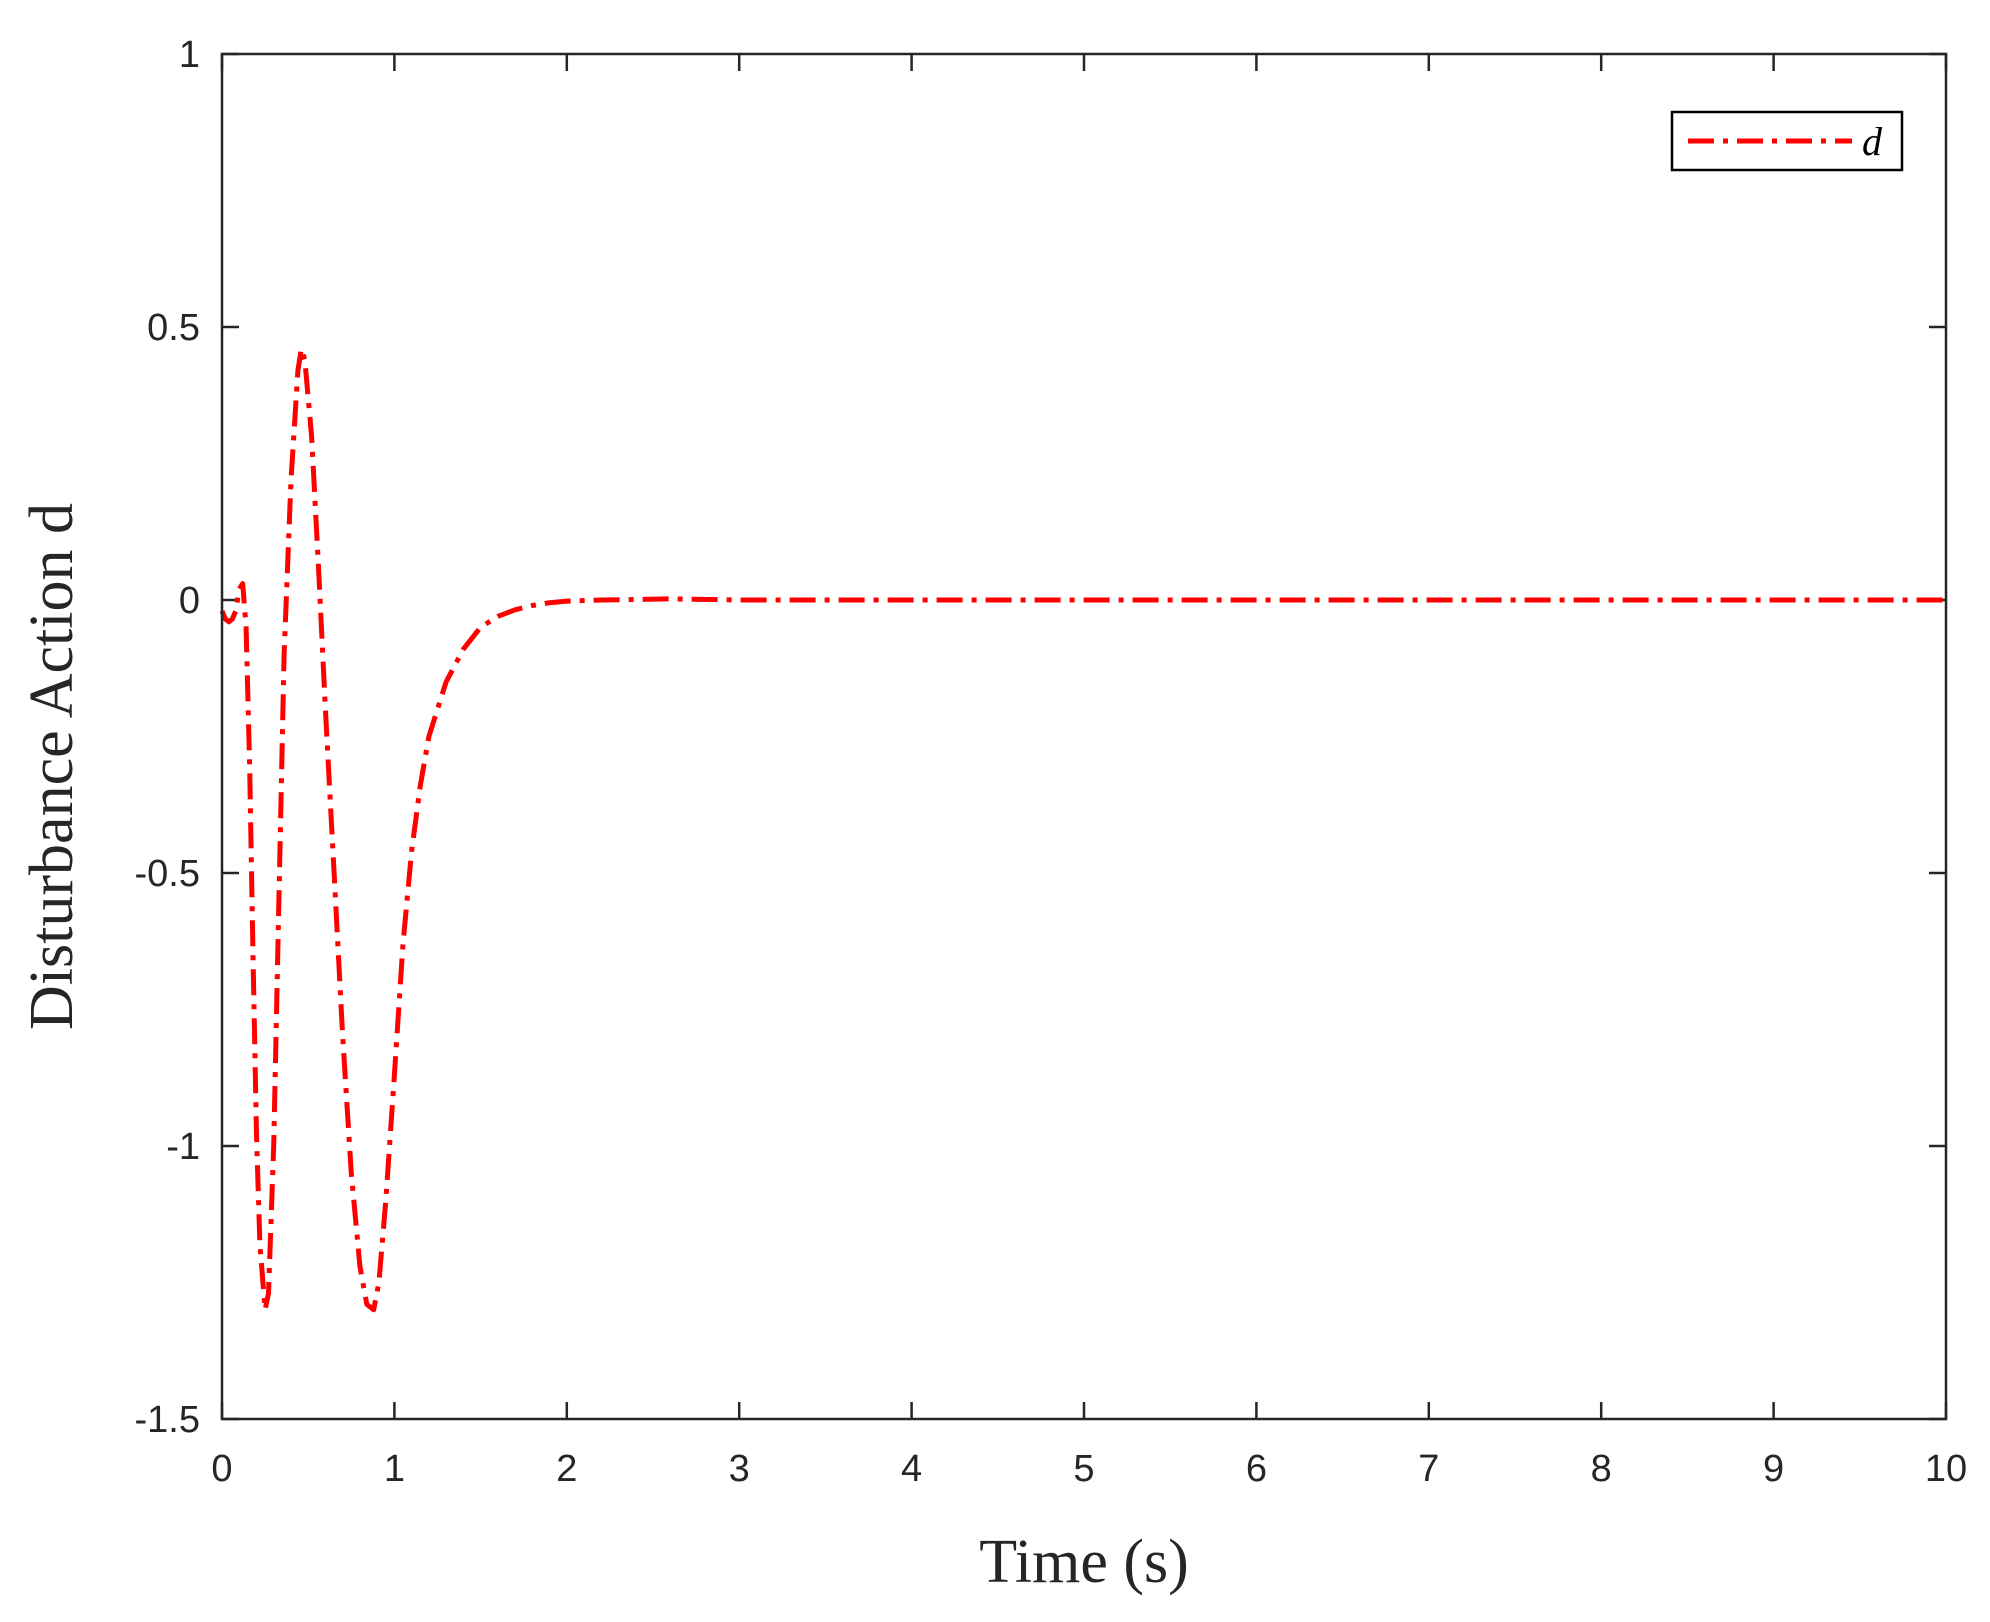 The width and height of the screenshot is (1990, 1622). What do you see at coordinates (183, 1147) in the screenshot?
I see `y-tick-label: -1` at bounding box center [183, 1147].